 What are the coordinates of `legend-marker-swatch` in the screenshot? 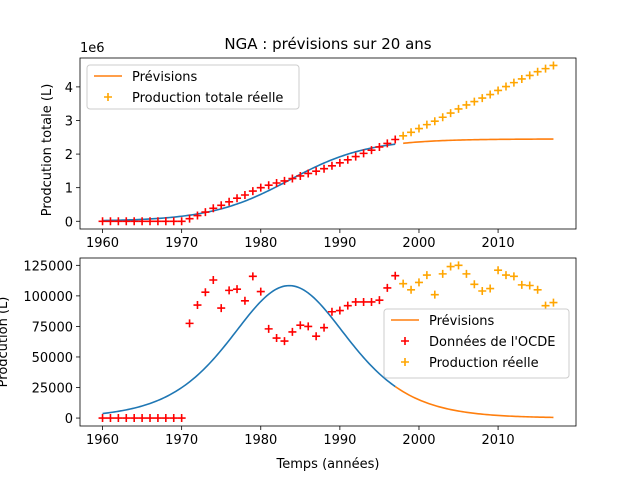 It's located at (108, 97).